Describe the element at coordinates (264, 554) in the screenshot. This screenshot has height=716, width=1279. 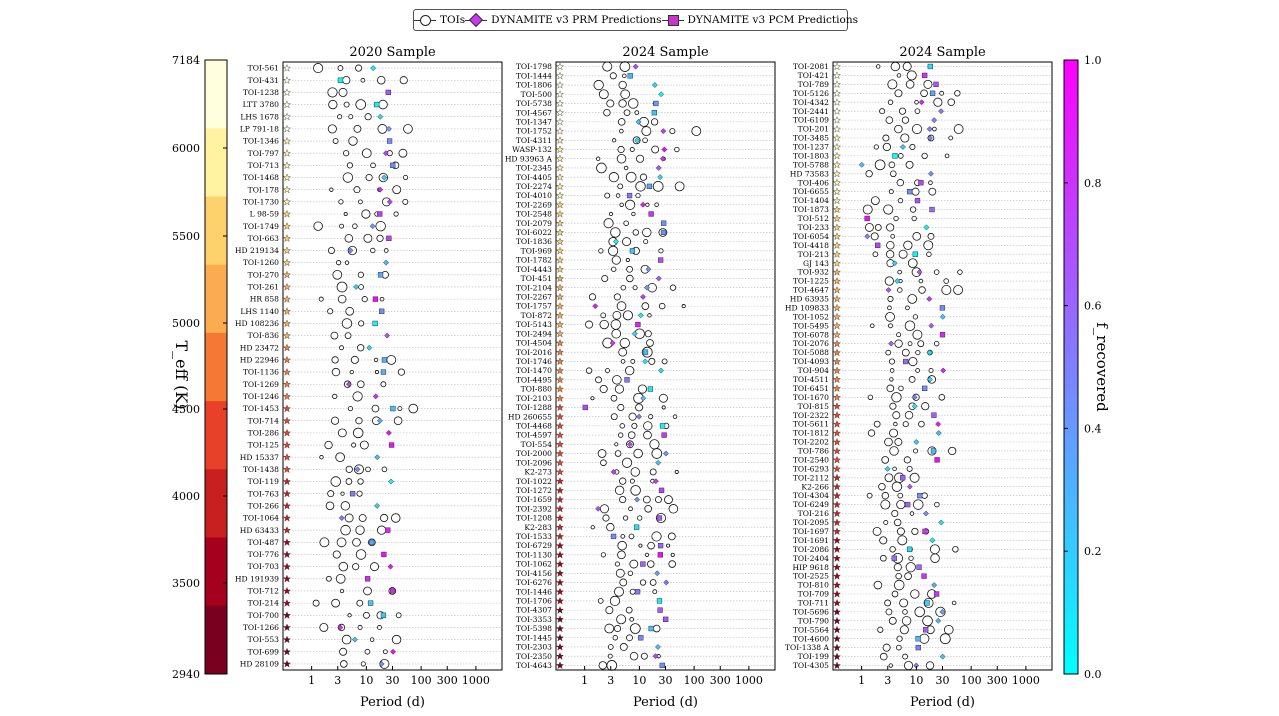
I see `system-label: TOI-776` at that location.